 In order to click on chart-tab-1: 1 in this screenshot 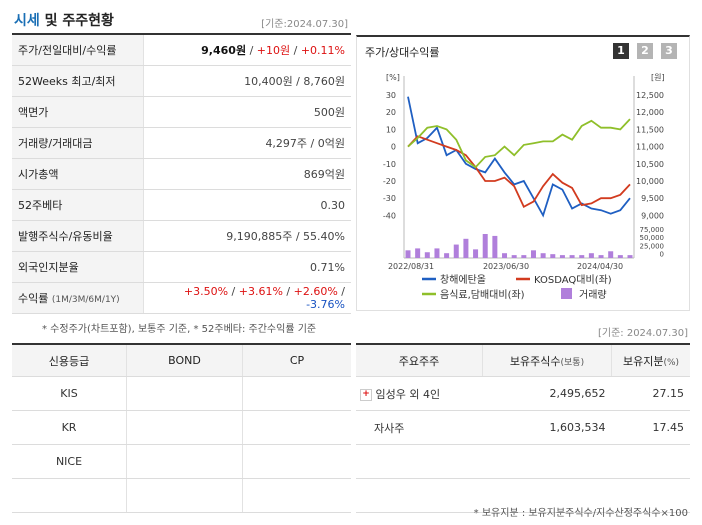, I will do `click(621, 51)`.